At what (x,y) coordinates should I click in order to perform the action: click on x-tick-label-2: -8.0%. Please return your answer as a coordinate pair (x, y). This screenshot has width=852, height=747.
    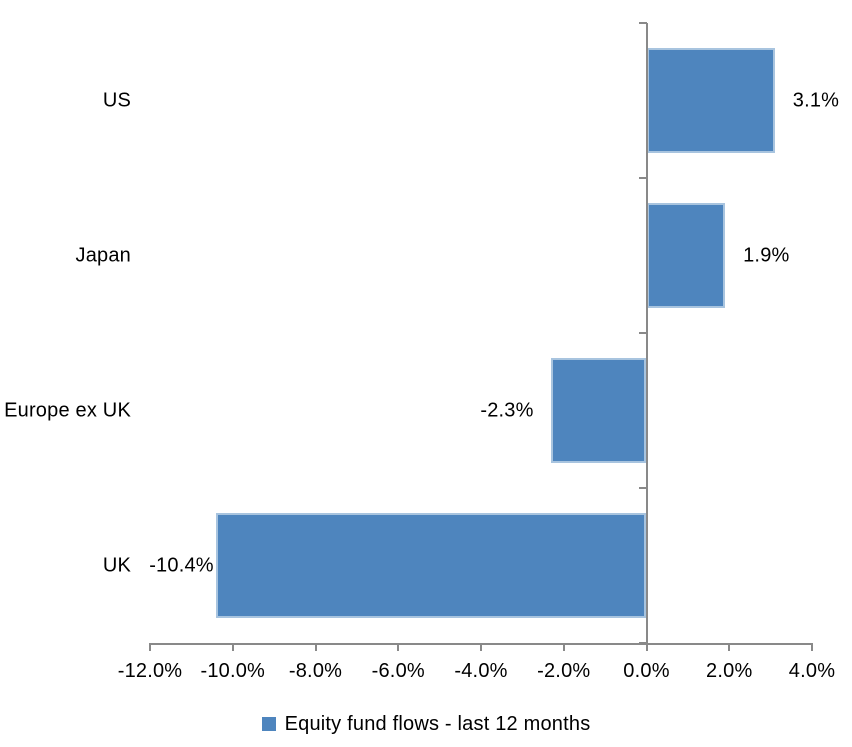
    Looking at the image, I should click on (315, 671).